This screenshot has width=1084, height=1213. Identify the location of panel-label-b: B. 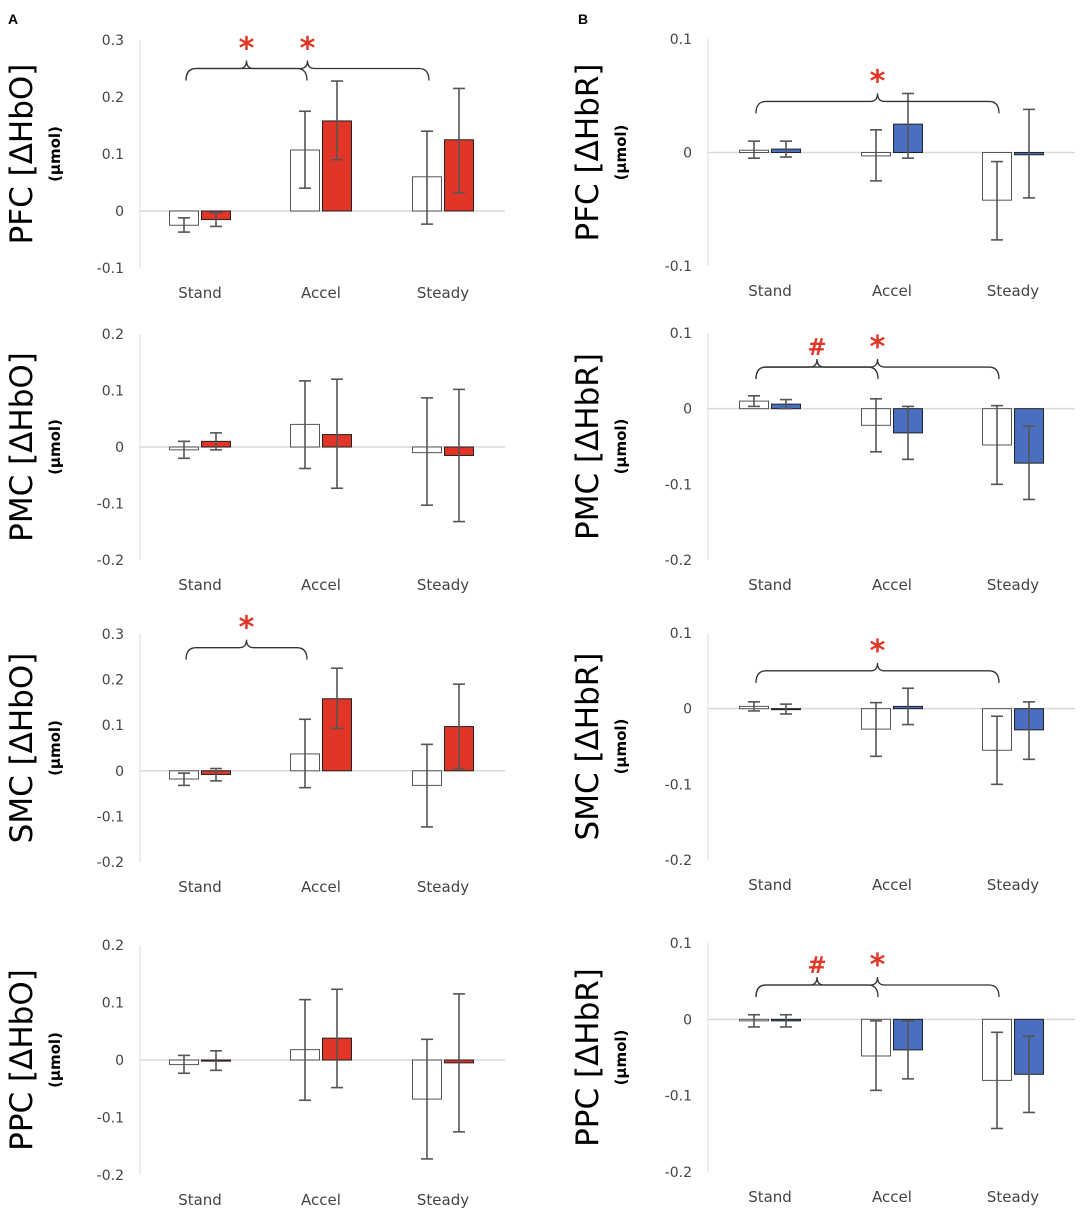
(583, 19).